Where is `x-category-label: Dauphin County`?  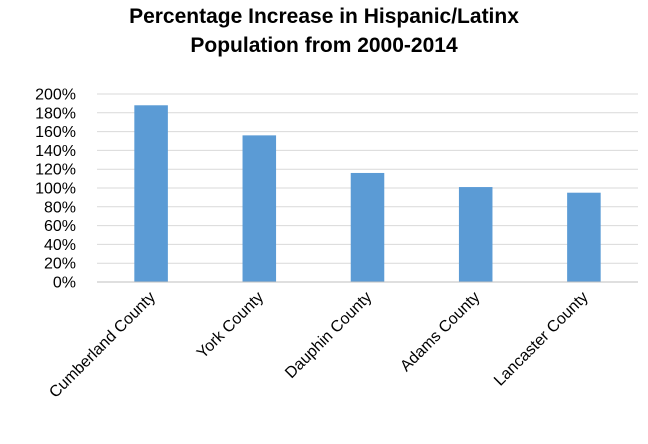 x-category-label: Dauphin County is located at coordinates (328, 335).